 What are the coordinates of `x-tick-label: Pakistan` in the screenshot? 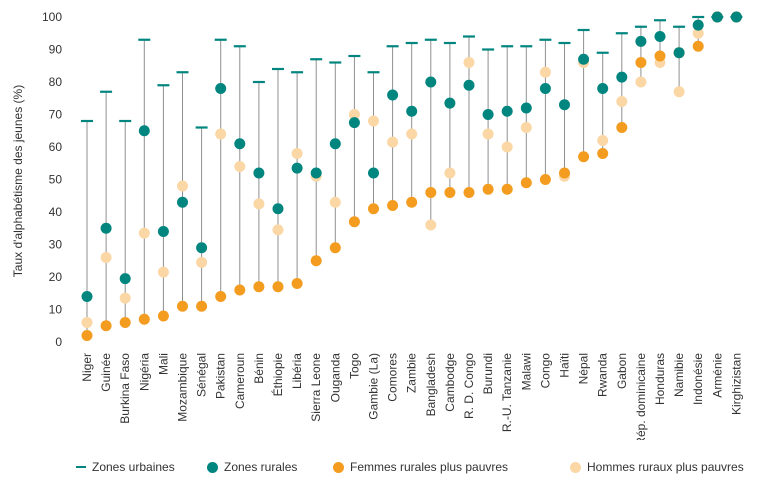 It's located at (221, 376).